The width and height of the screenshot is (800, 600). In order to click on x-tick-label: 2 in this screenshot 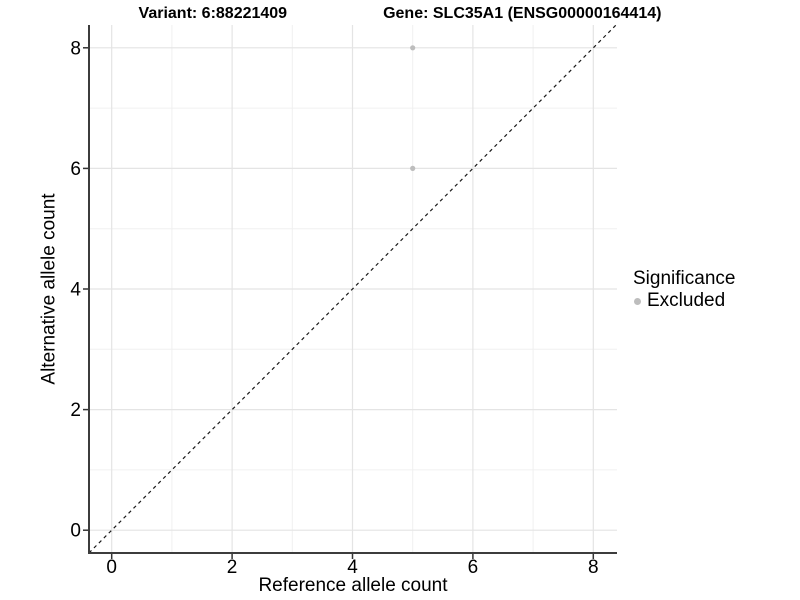, I will do `click(232, 567)`.